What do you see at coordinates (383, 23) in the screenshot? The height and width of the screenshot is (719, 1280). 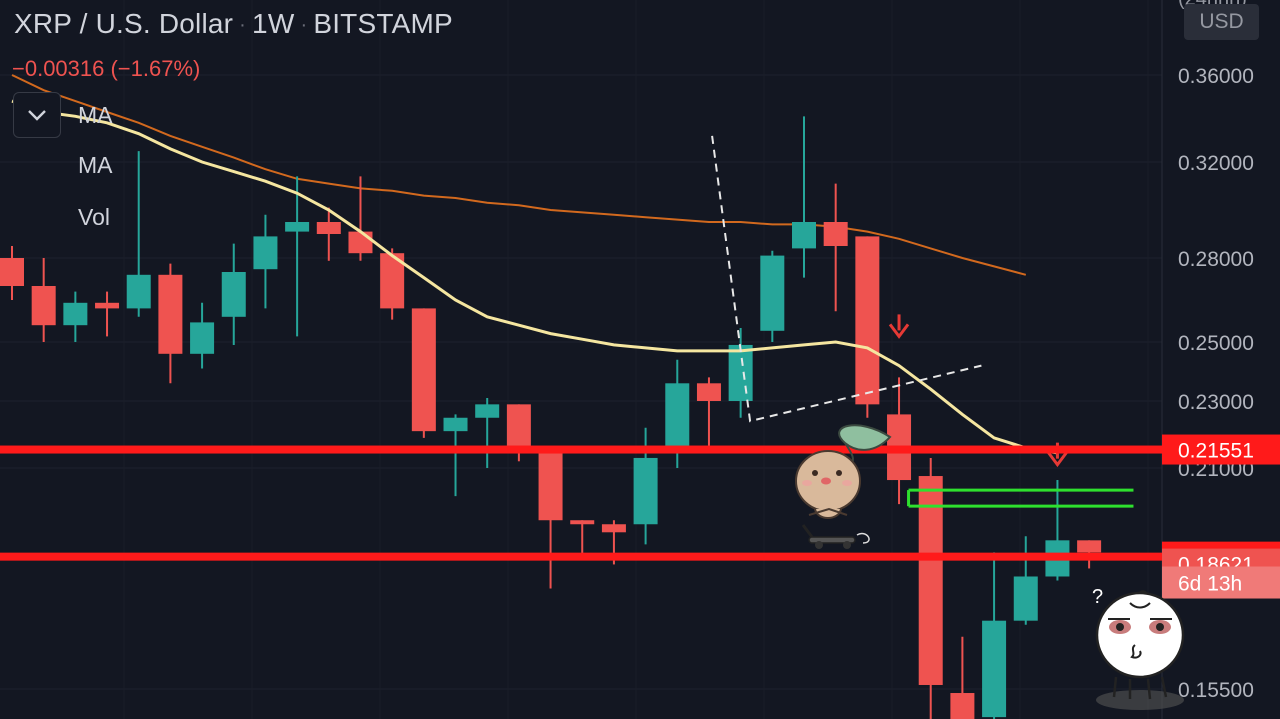 I see `exchange-label: BITSTAMP` at bounding box center [383, 23].